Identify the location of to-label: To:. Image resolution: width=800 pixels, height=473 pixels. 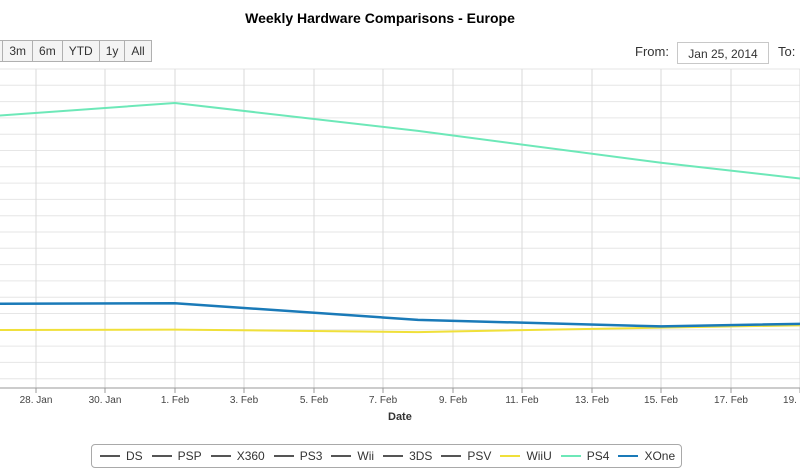
(787, 51).